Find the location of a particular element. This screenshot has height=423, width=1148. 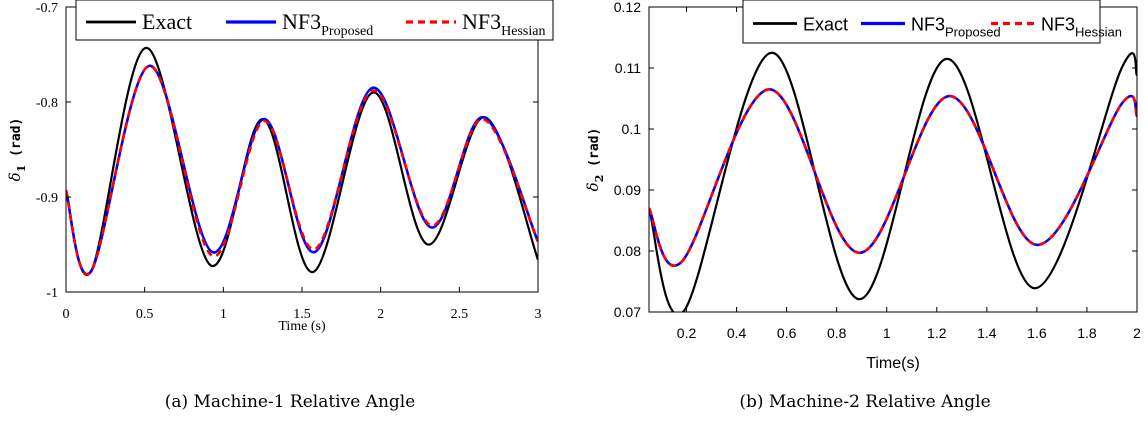

y-tick-label: -0.7 is located at coordinates (47, 8).